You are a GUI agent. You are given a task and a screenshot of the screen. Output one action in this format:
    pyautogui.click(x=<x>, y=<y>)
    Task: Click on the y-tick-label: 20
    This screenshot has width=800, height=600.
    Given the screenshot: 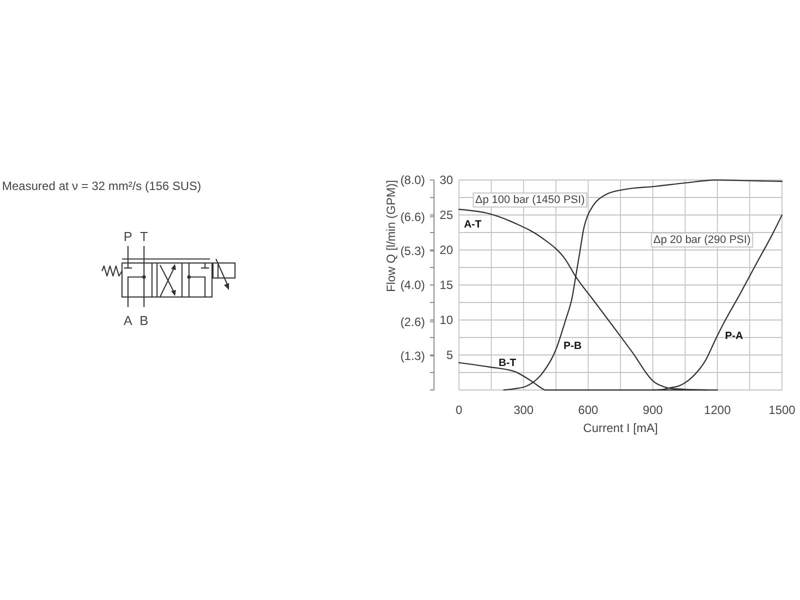 What is the action you would take?
    pyautogui.click(x=447, y=250)
    